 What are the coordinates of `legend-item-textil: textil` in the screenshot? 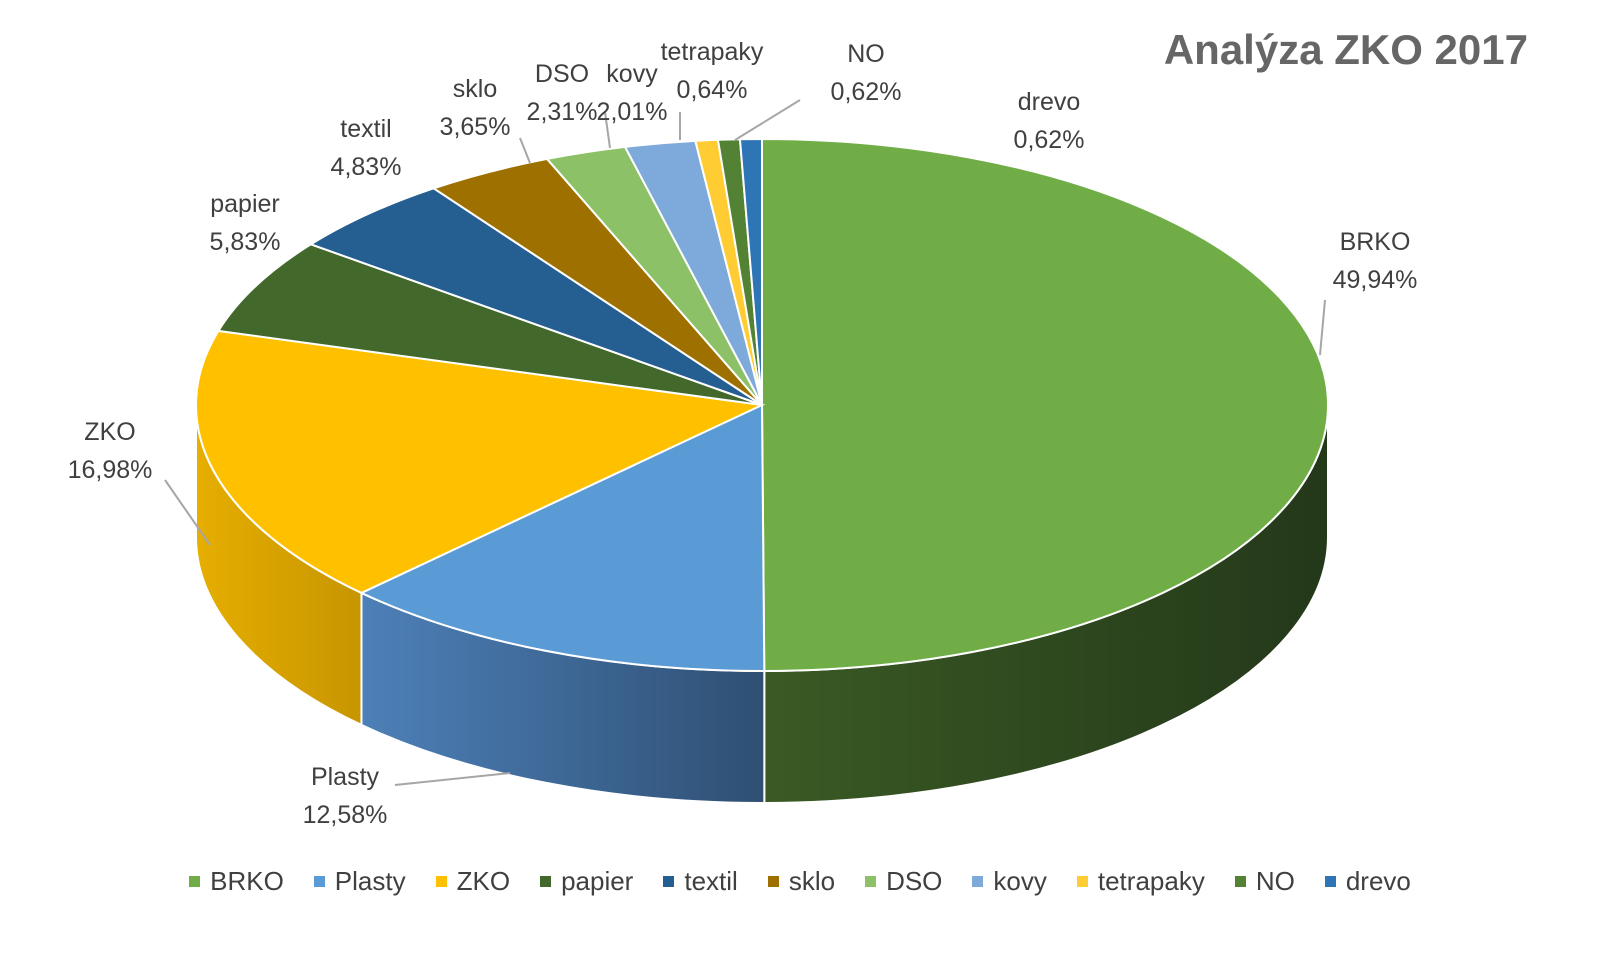 It's located at (700, 881).